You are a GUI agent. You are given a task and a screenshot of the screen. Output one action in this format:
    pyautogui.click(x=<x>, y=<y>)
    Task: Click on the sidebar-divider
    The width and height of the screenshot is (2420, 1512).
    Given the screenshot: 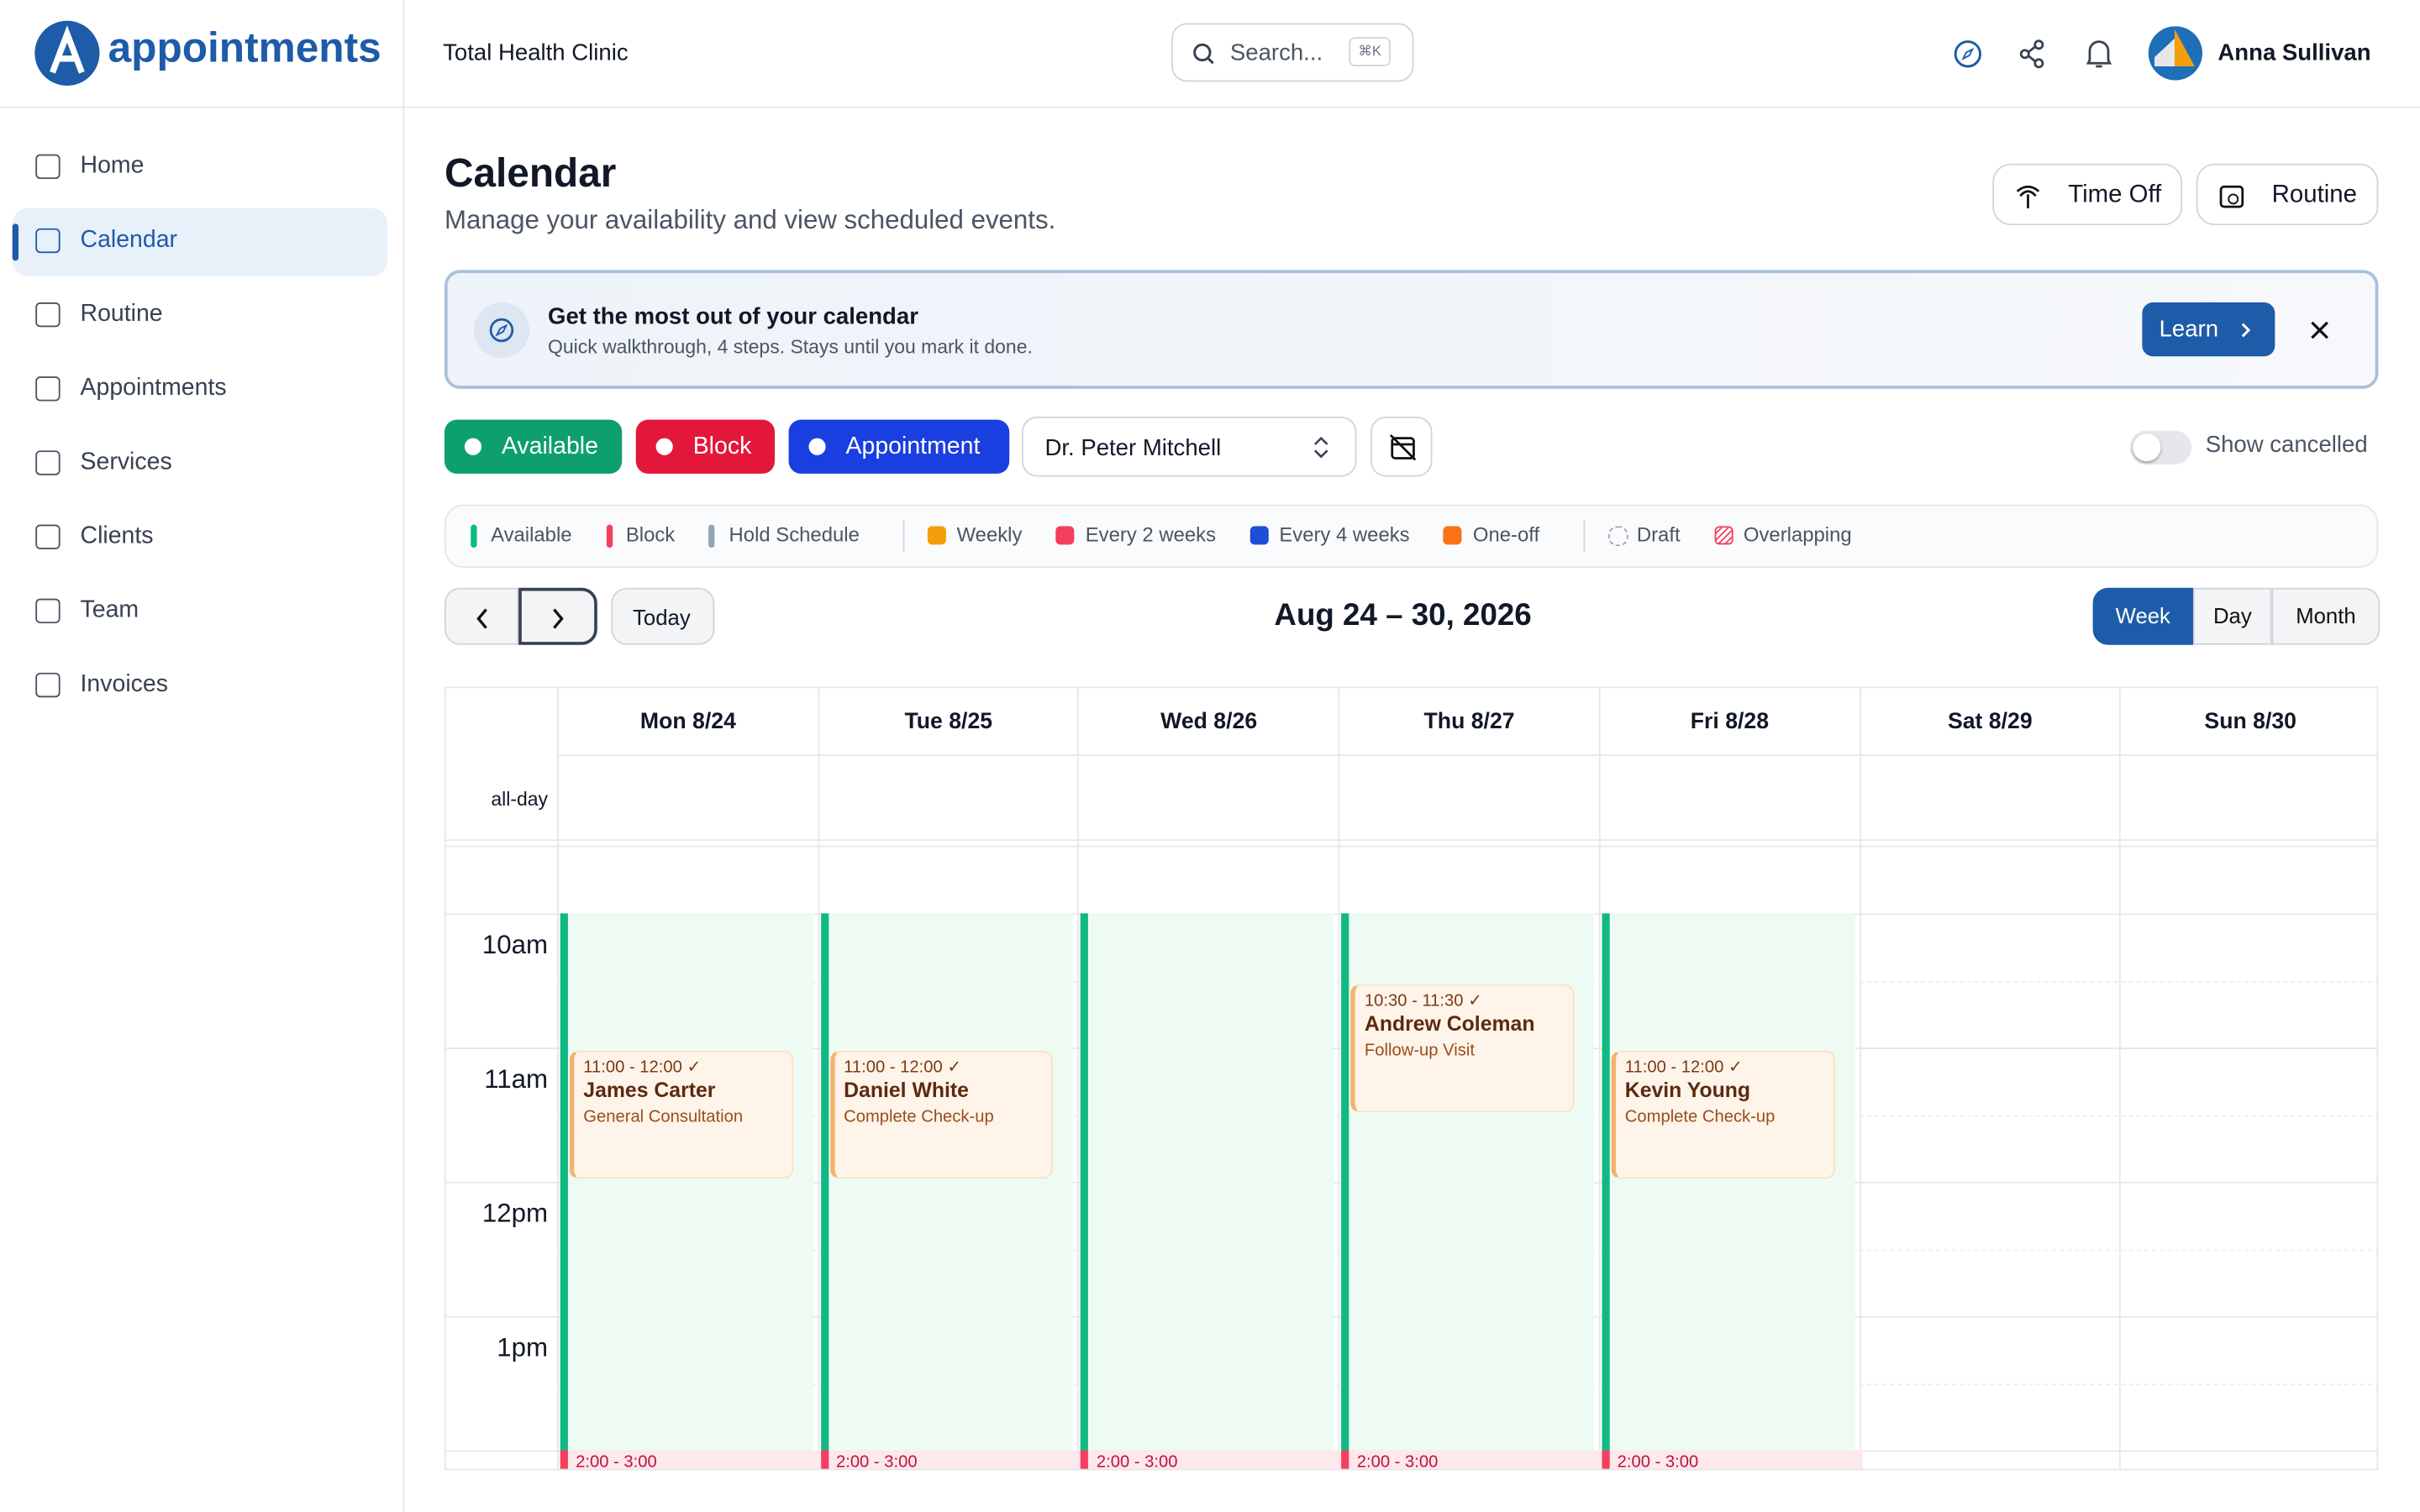 What is the action you would take?
    pyautogui.click(x=404, y=756)
    